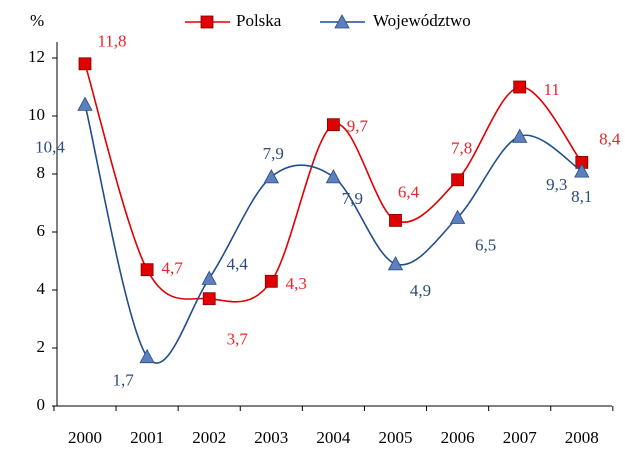 The height and width of the screenshot is (450, 625). Describe the element at coordinates (41, 230) in the screenshot. I see `y-tick-label: 6` at that location.